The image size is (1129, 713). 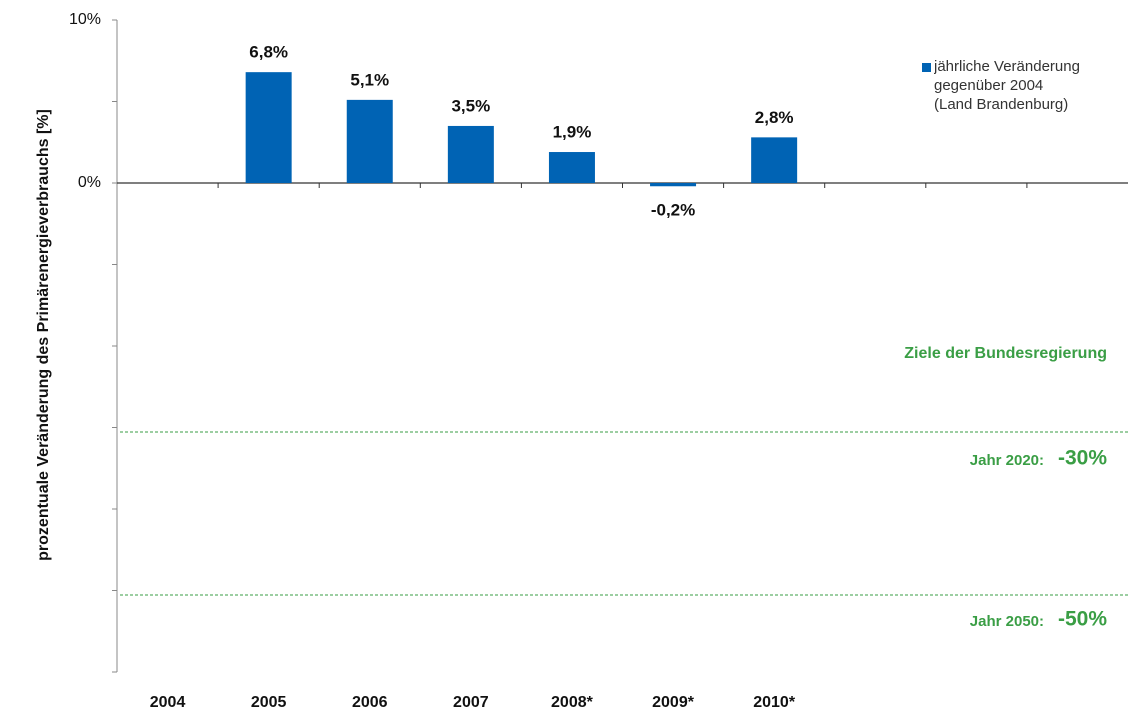 I want to click on x-tick-label: 2005, so click(x=269, y=702).